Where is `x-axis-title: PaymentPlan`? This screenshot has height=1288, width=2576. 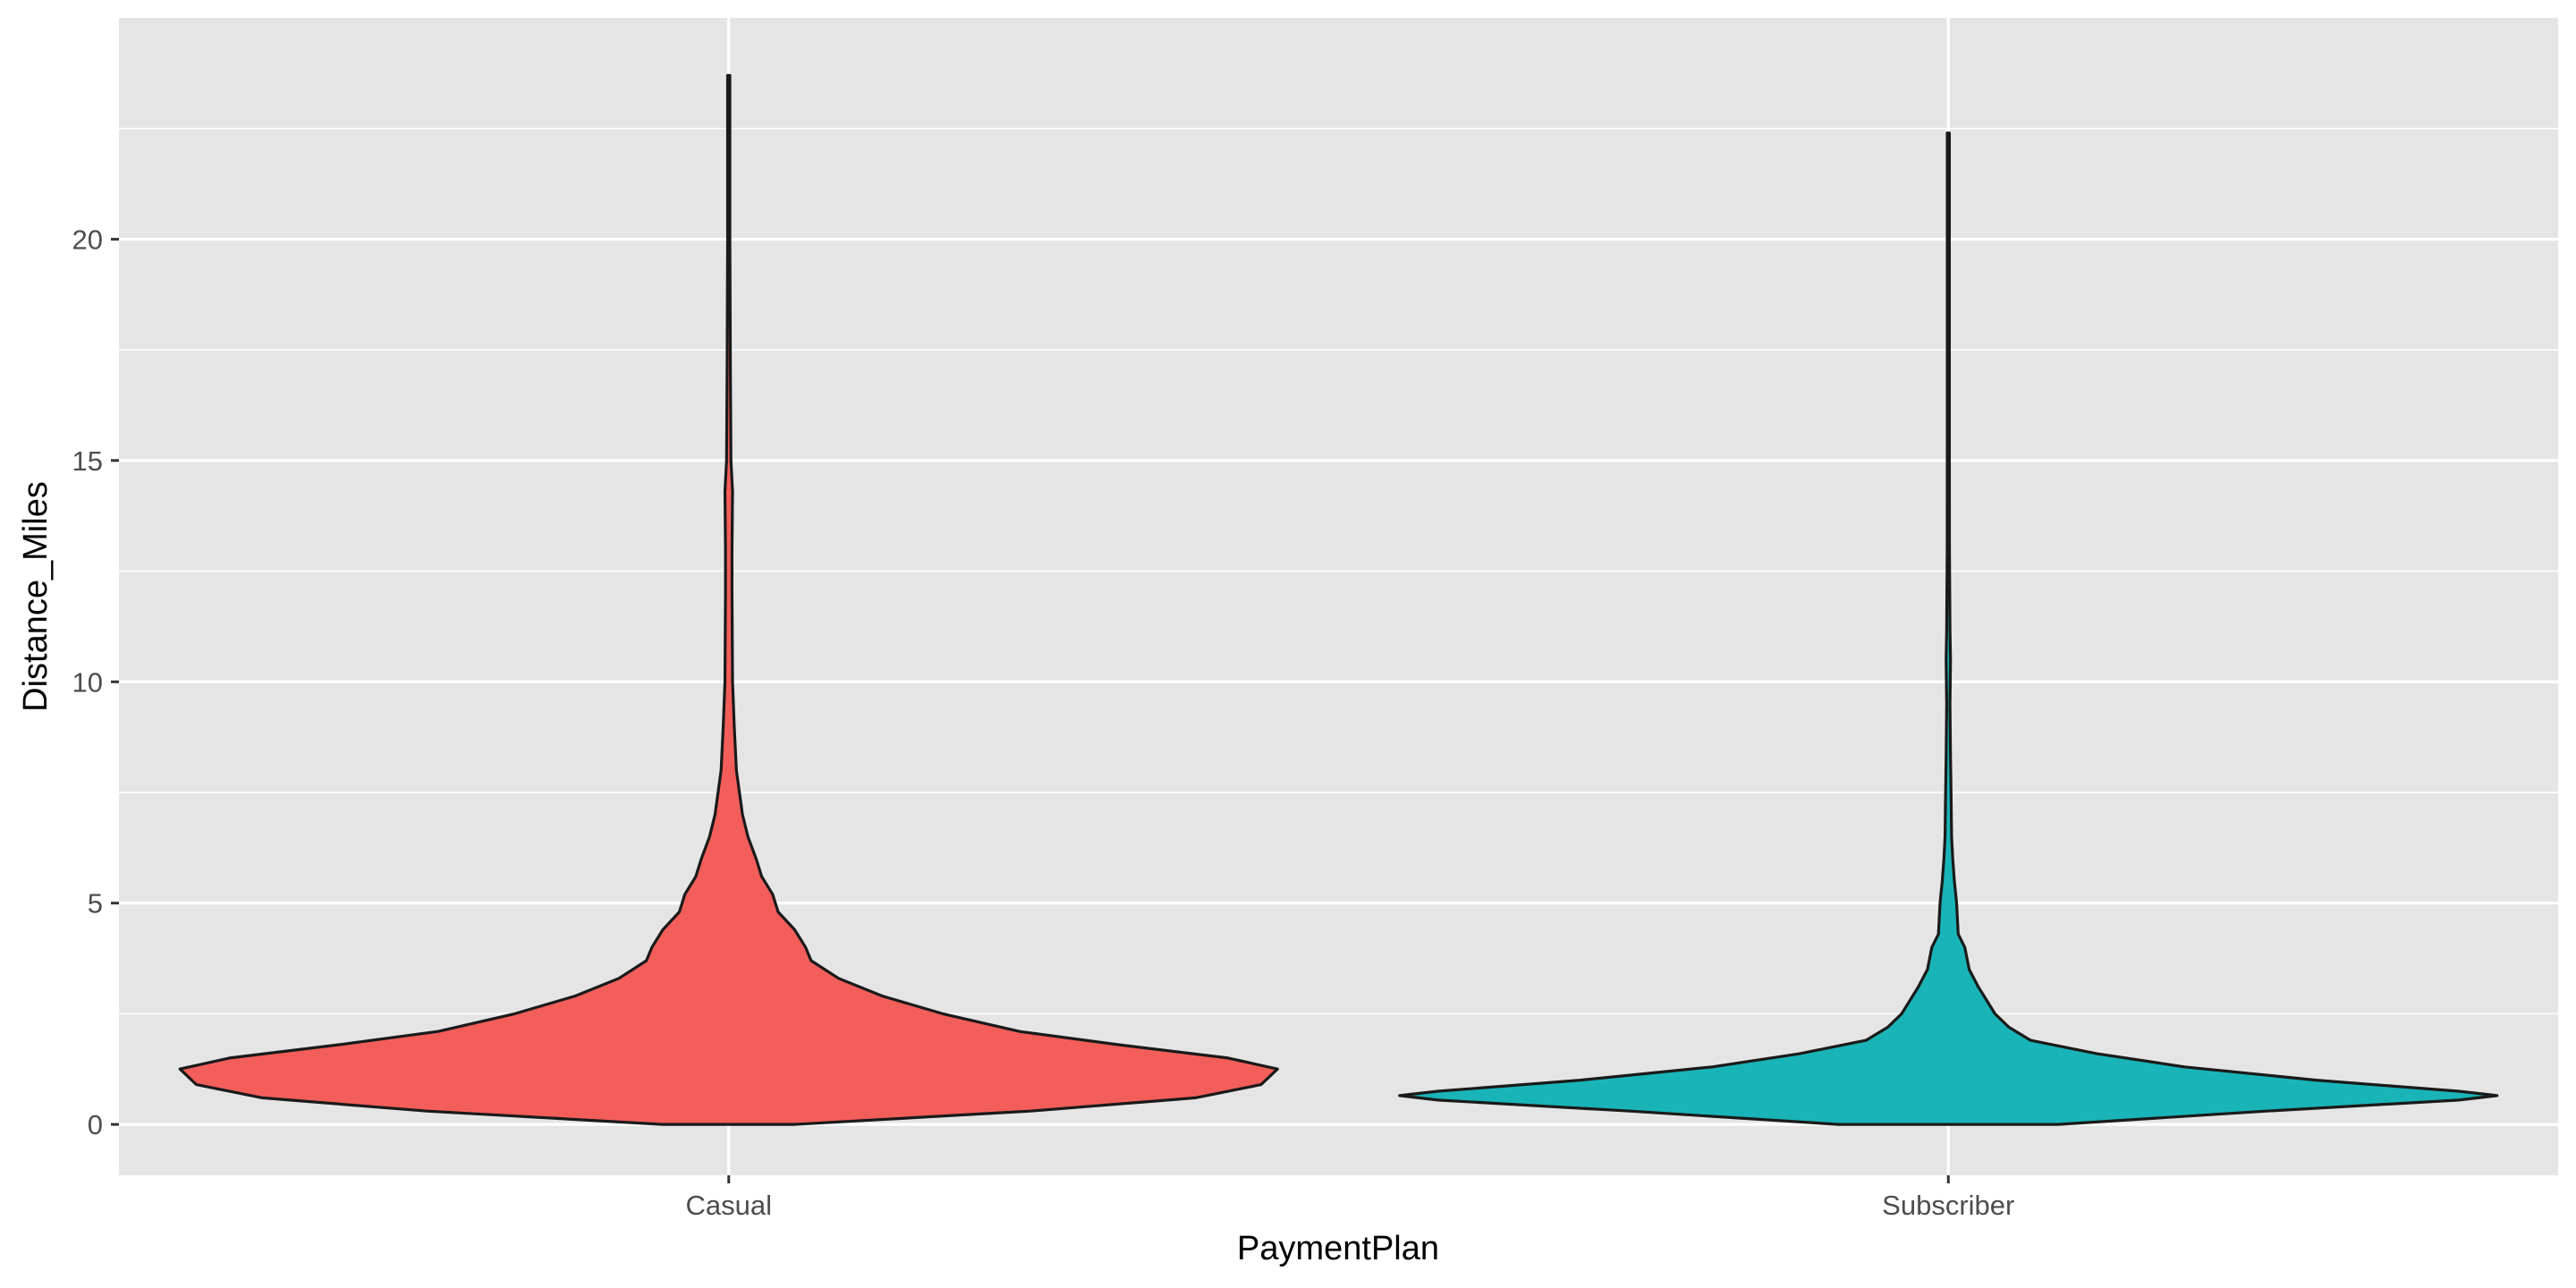
x-axis-title: PaymentPlan is located at coordinates (1338, 1248).